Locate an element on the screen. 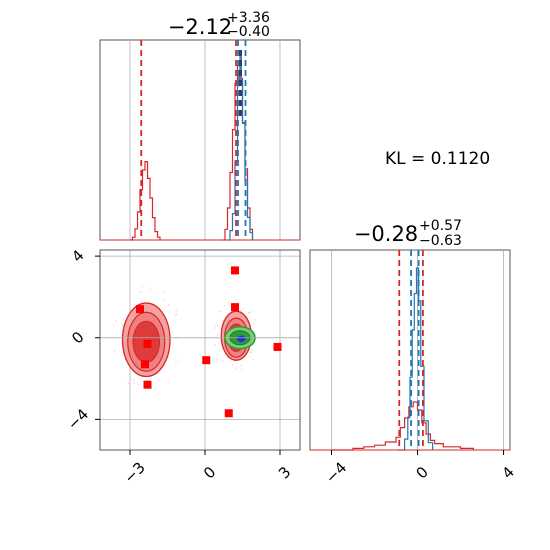 This screenshot has height=550, width=550. right-histogram-ticks: −4 0 4 is located at coordinates (420, 468).